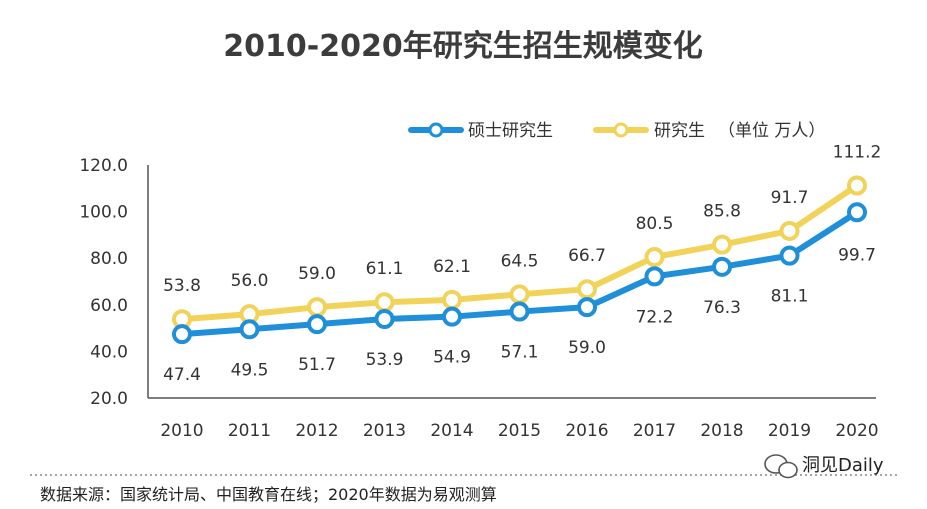 The height and width of the screenshot is (509, 927). Describe the element at coordinates (250, 370) in the screenshot. I see `data-label-master: 49.5` at that location.